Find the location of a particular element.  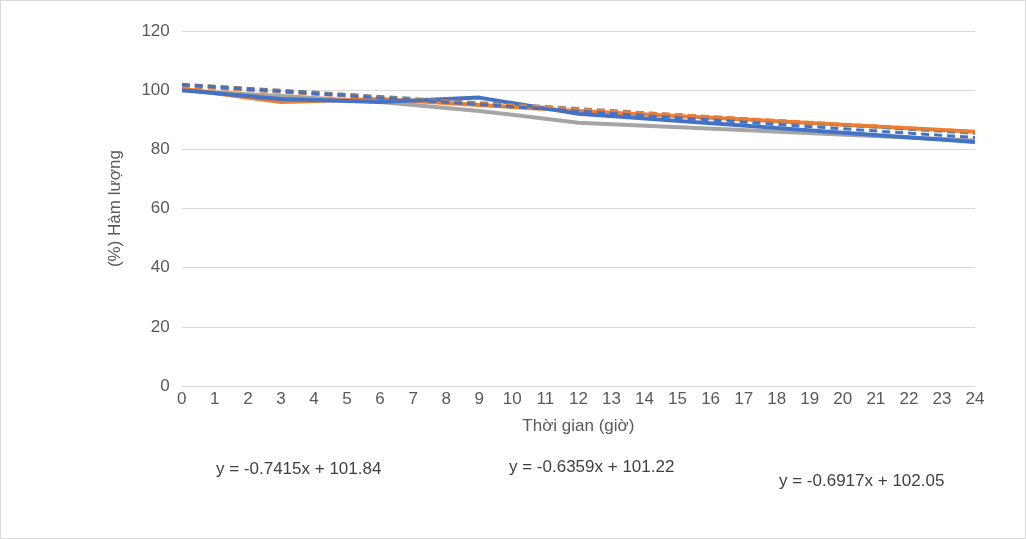

text: y = -0.7415x + 101.84 is located at coordinates (299, 469).